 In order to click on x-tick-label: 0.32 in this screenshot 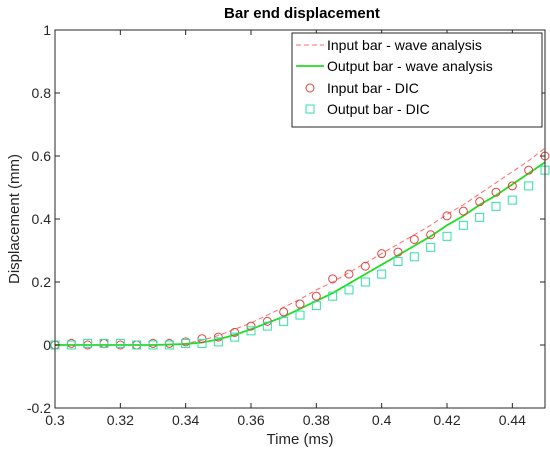, I will do `click(120, 420)`.